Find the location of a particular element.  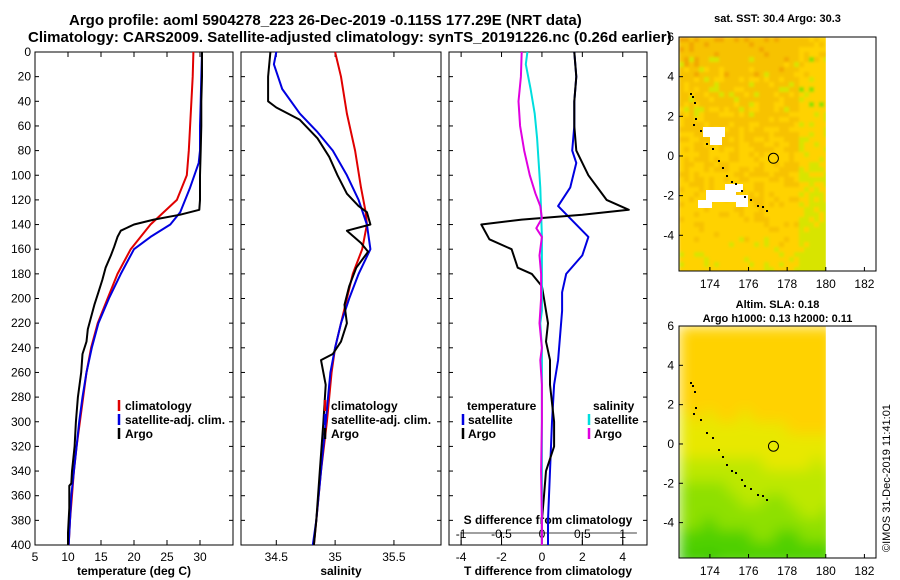

depth-tick-label: 160 is located at coordinates (21, 249).